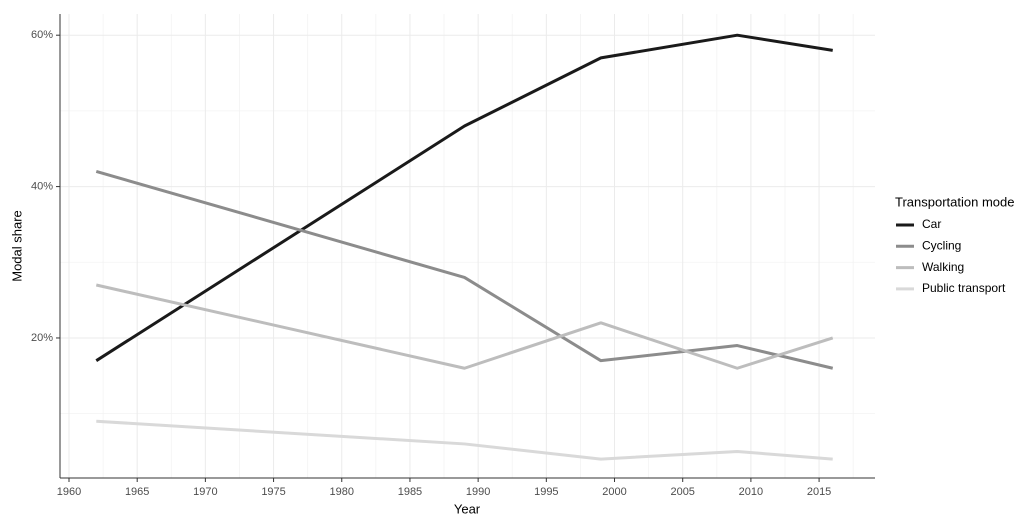  Describe the element at coordinates (964, 288) in the screenshot. I see `legend-text: Public transport` at that location.